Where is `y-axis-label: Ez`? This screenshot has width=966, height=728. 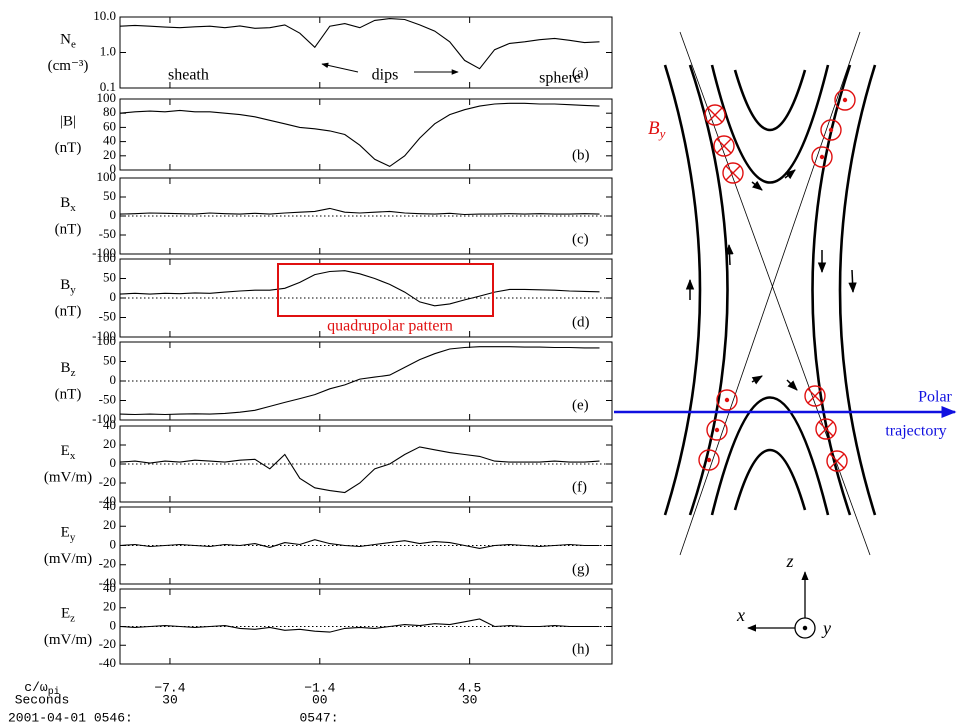
y-axis-label: Ez is located at coordinates (68, 615).